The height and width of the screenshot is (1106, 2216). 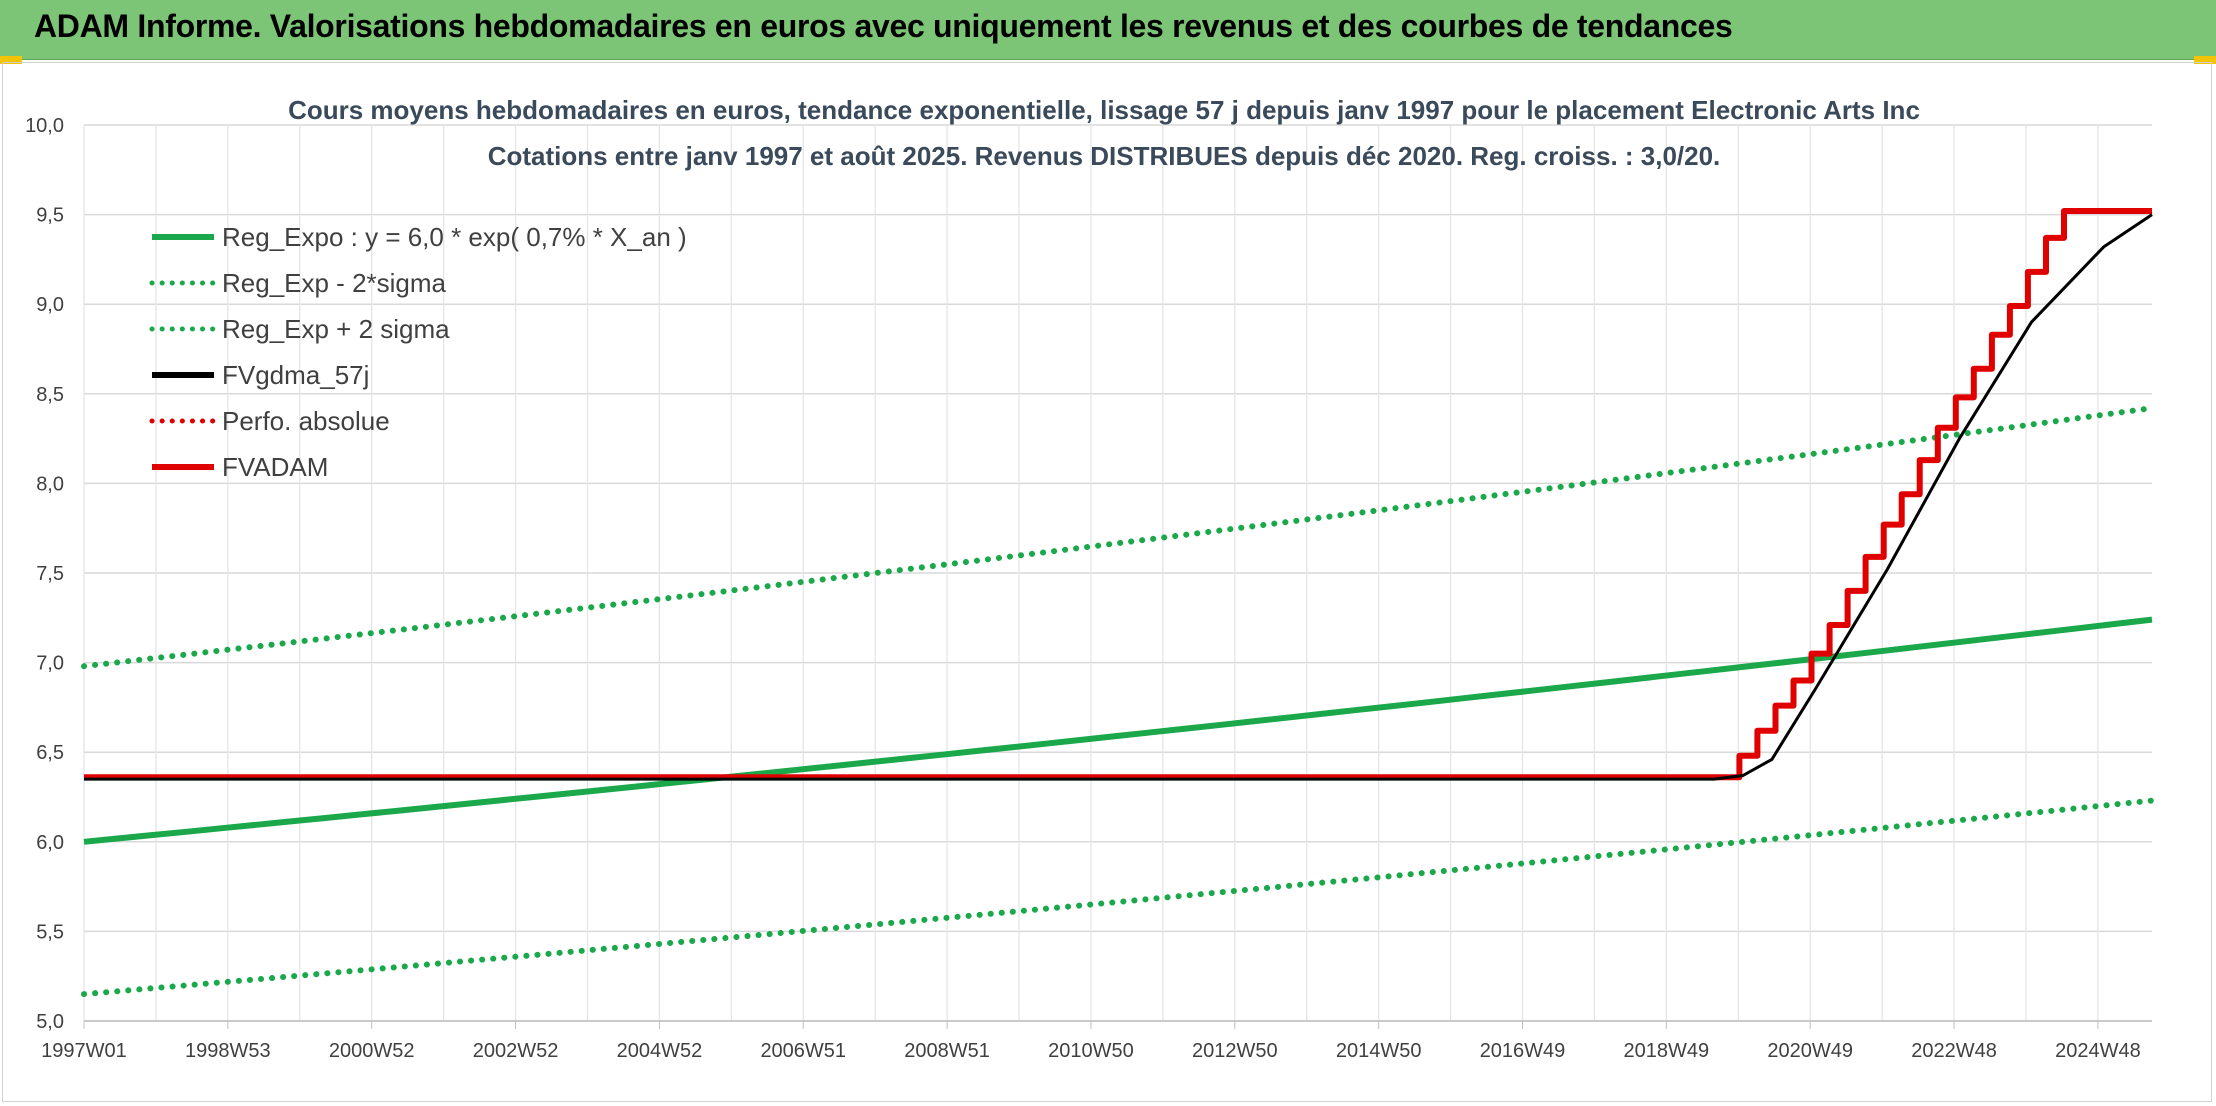 I want to click on legend-label: Perfo. absolue, so click(x=306, y=421).